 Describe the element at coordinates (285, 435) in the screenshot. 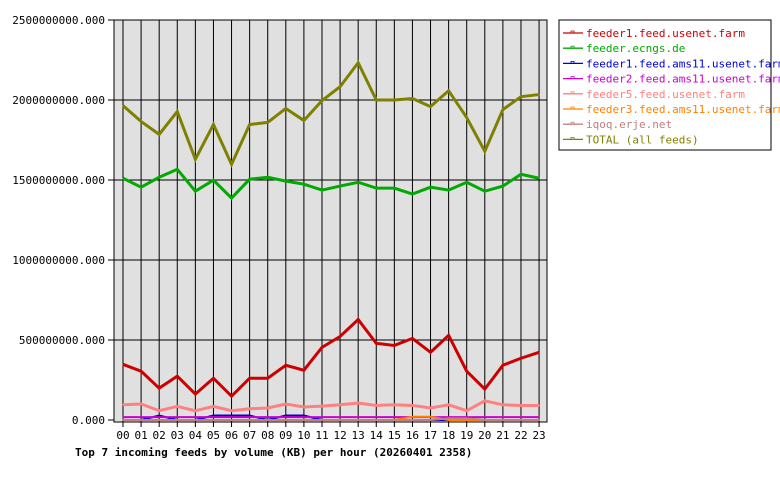

I see `x-tick-label: 09` at that location.